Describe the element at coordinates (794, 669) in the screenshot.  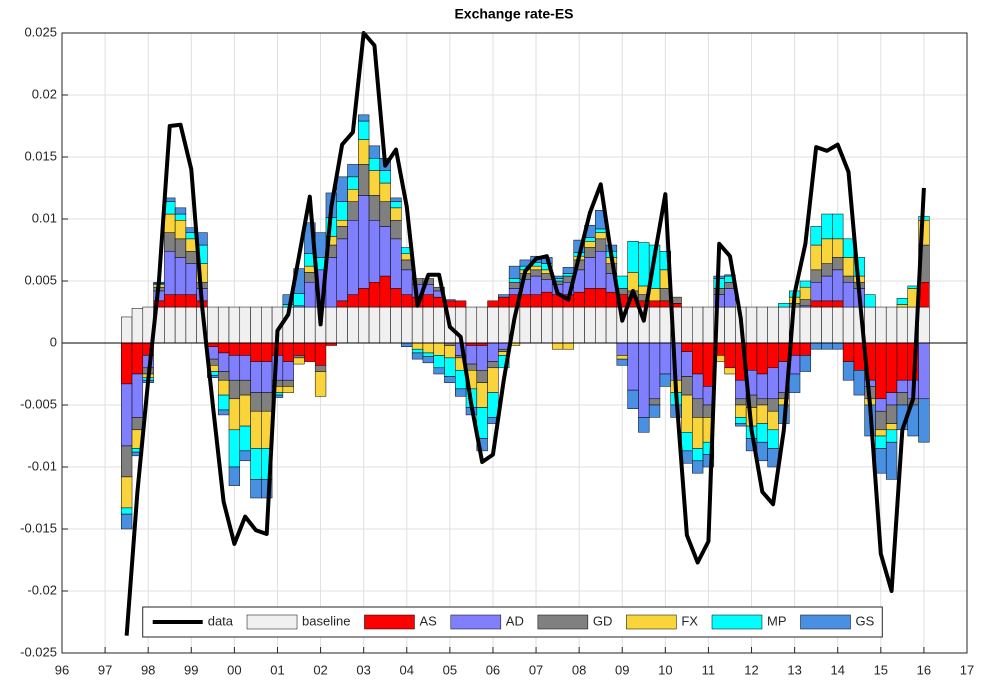
I see `x-tick-label: 13` at that location.